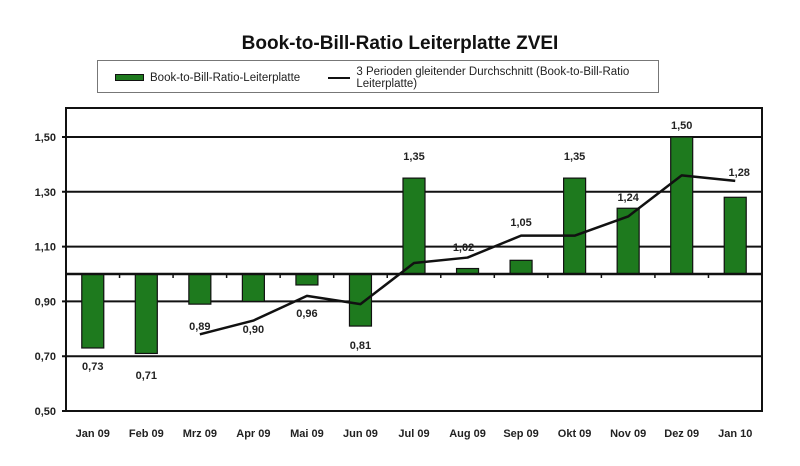  What do you see at coordinates (628, 434) in the screenshot?
I see `x-tick-label: Nov 09` at bounding box center [628, 434].